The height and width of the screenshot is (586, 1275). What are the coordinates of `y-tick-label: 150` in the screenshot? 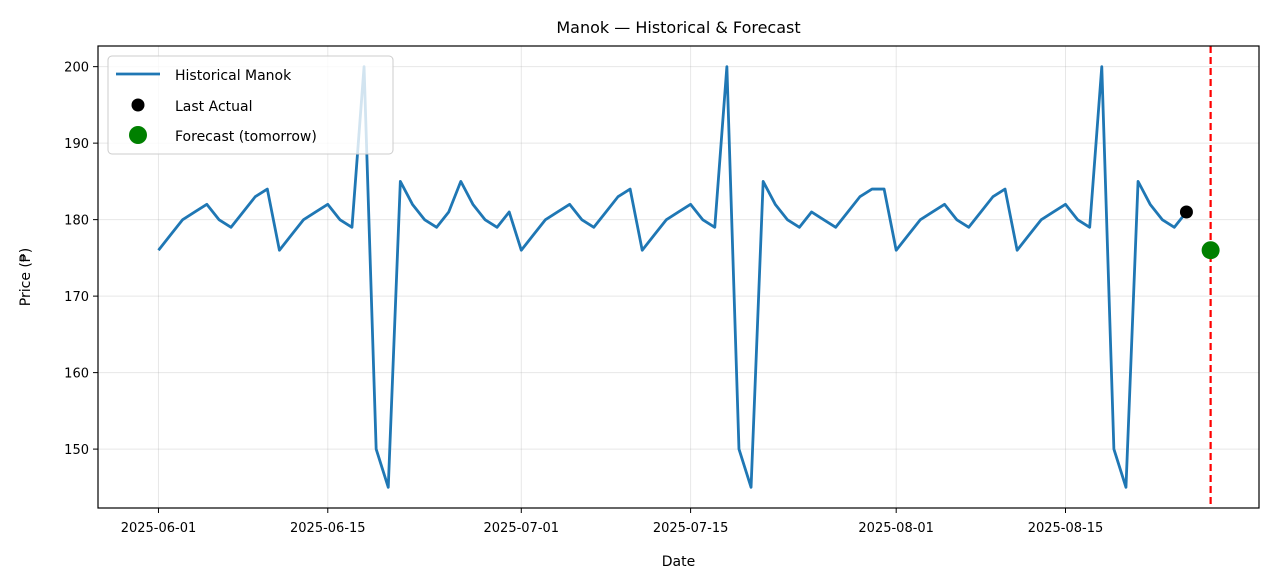 It's located at (76, 450).